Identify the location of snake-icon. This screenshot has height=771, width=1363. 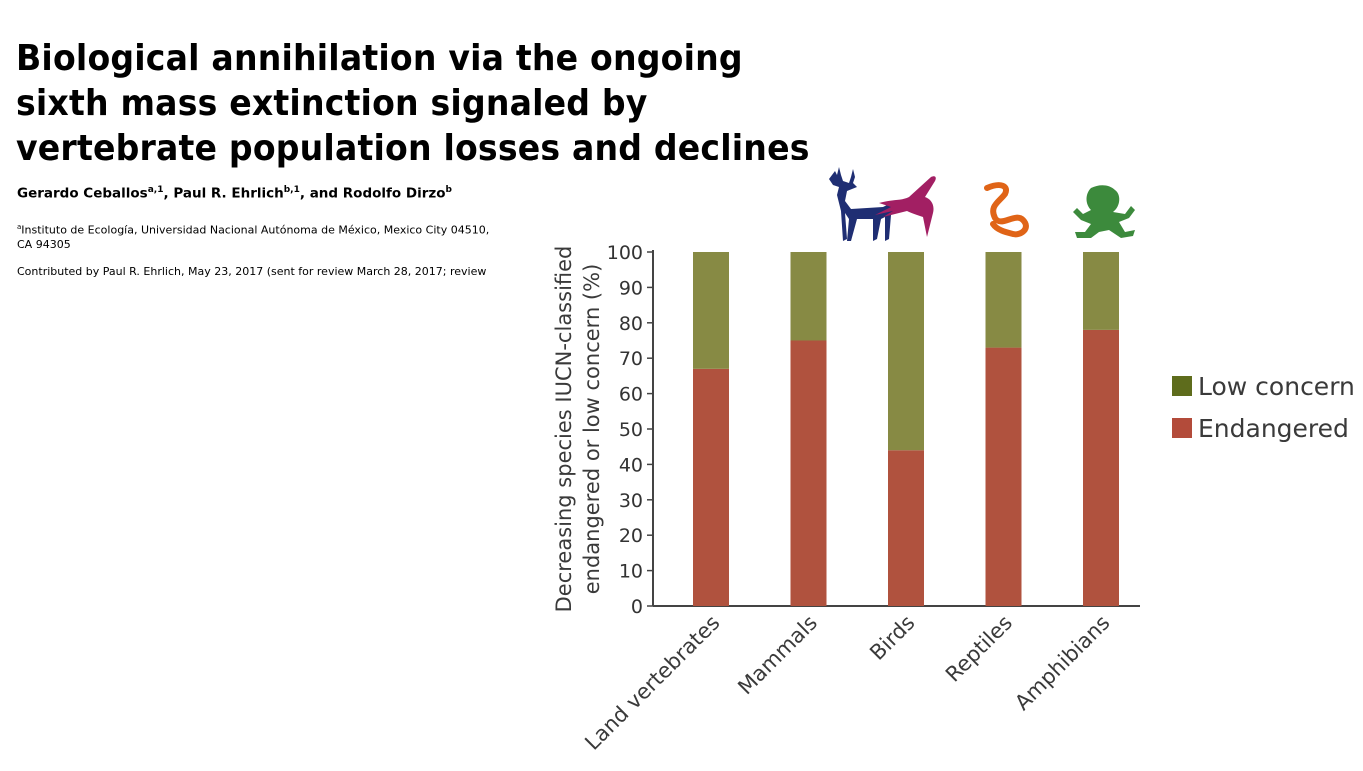
(1006, 210).